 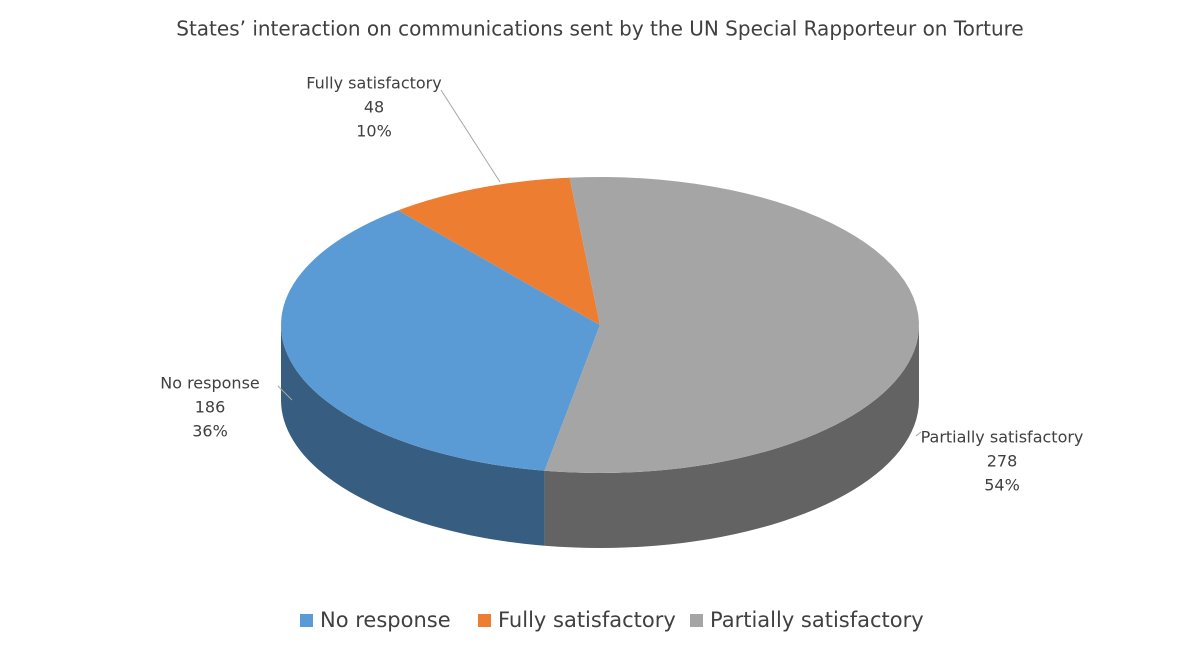 I want to click on data-label-name: Fully satisfactory, so click(x=373, y=83).